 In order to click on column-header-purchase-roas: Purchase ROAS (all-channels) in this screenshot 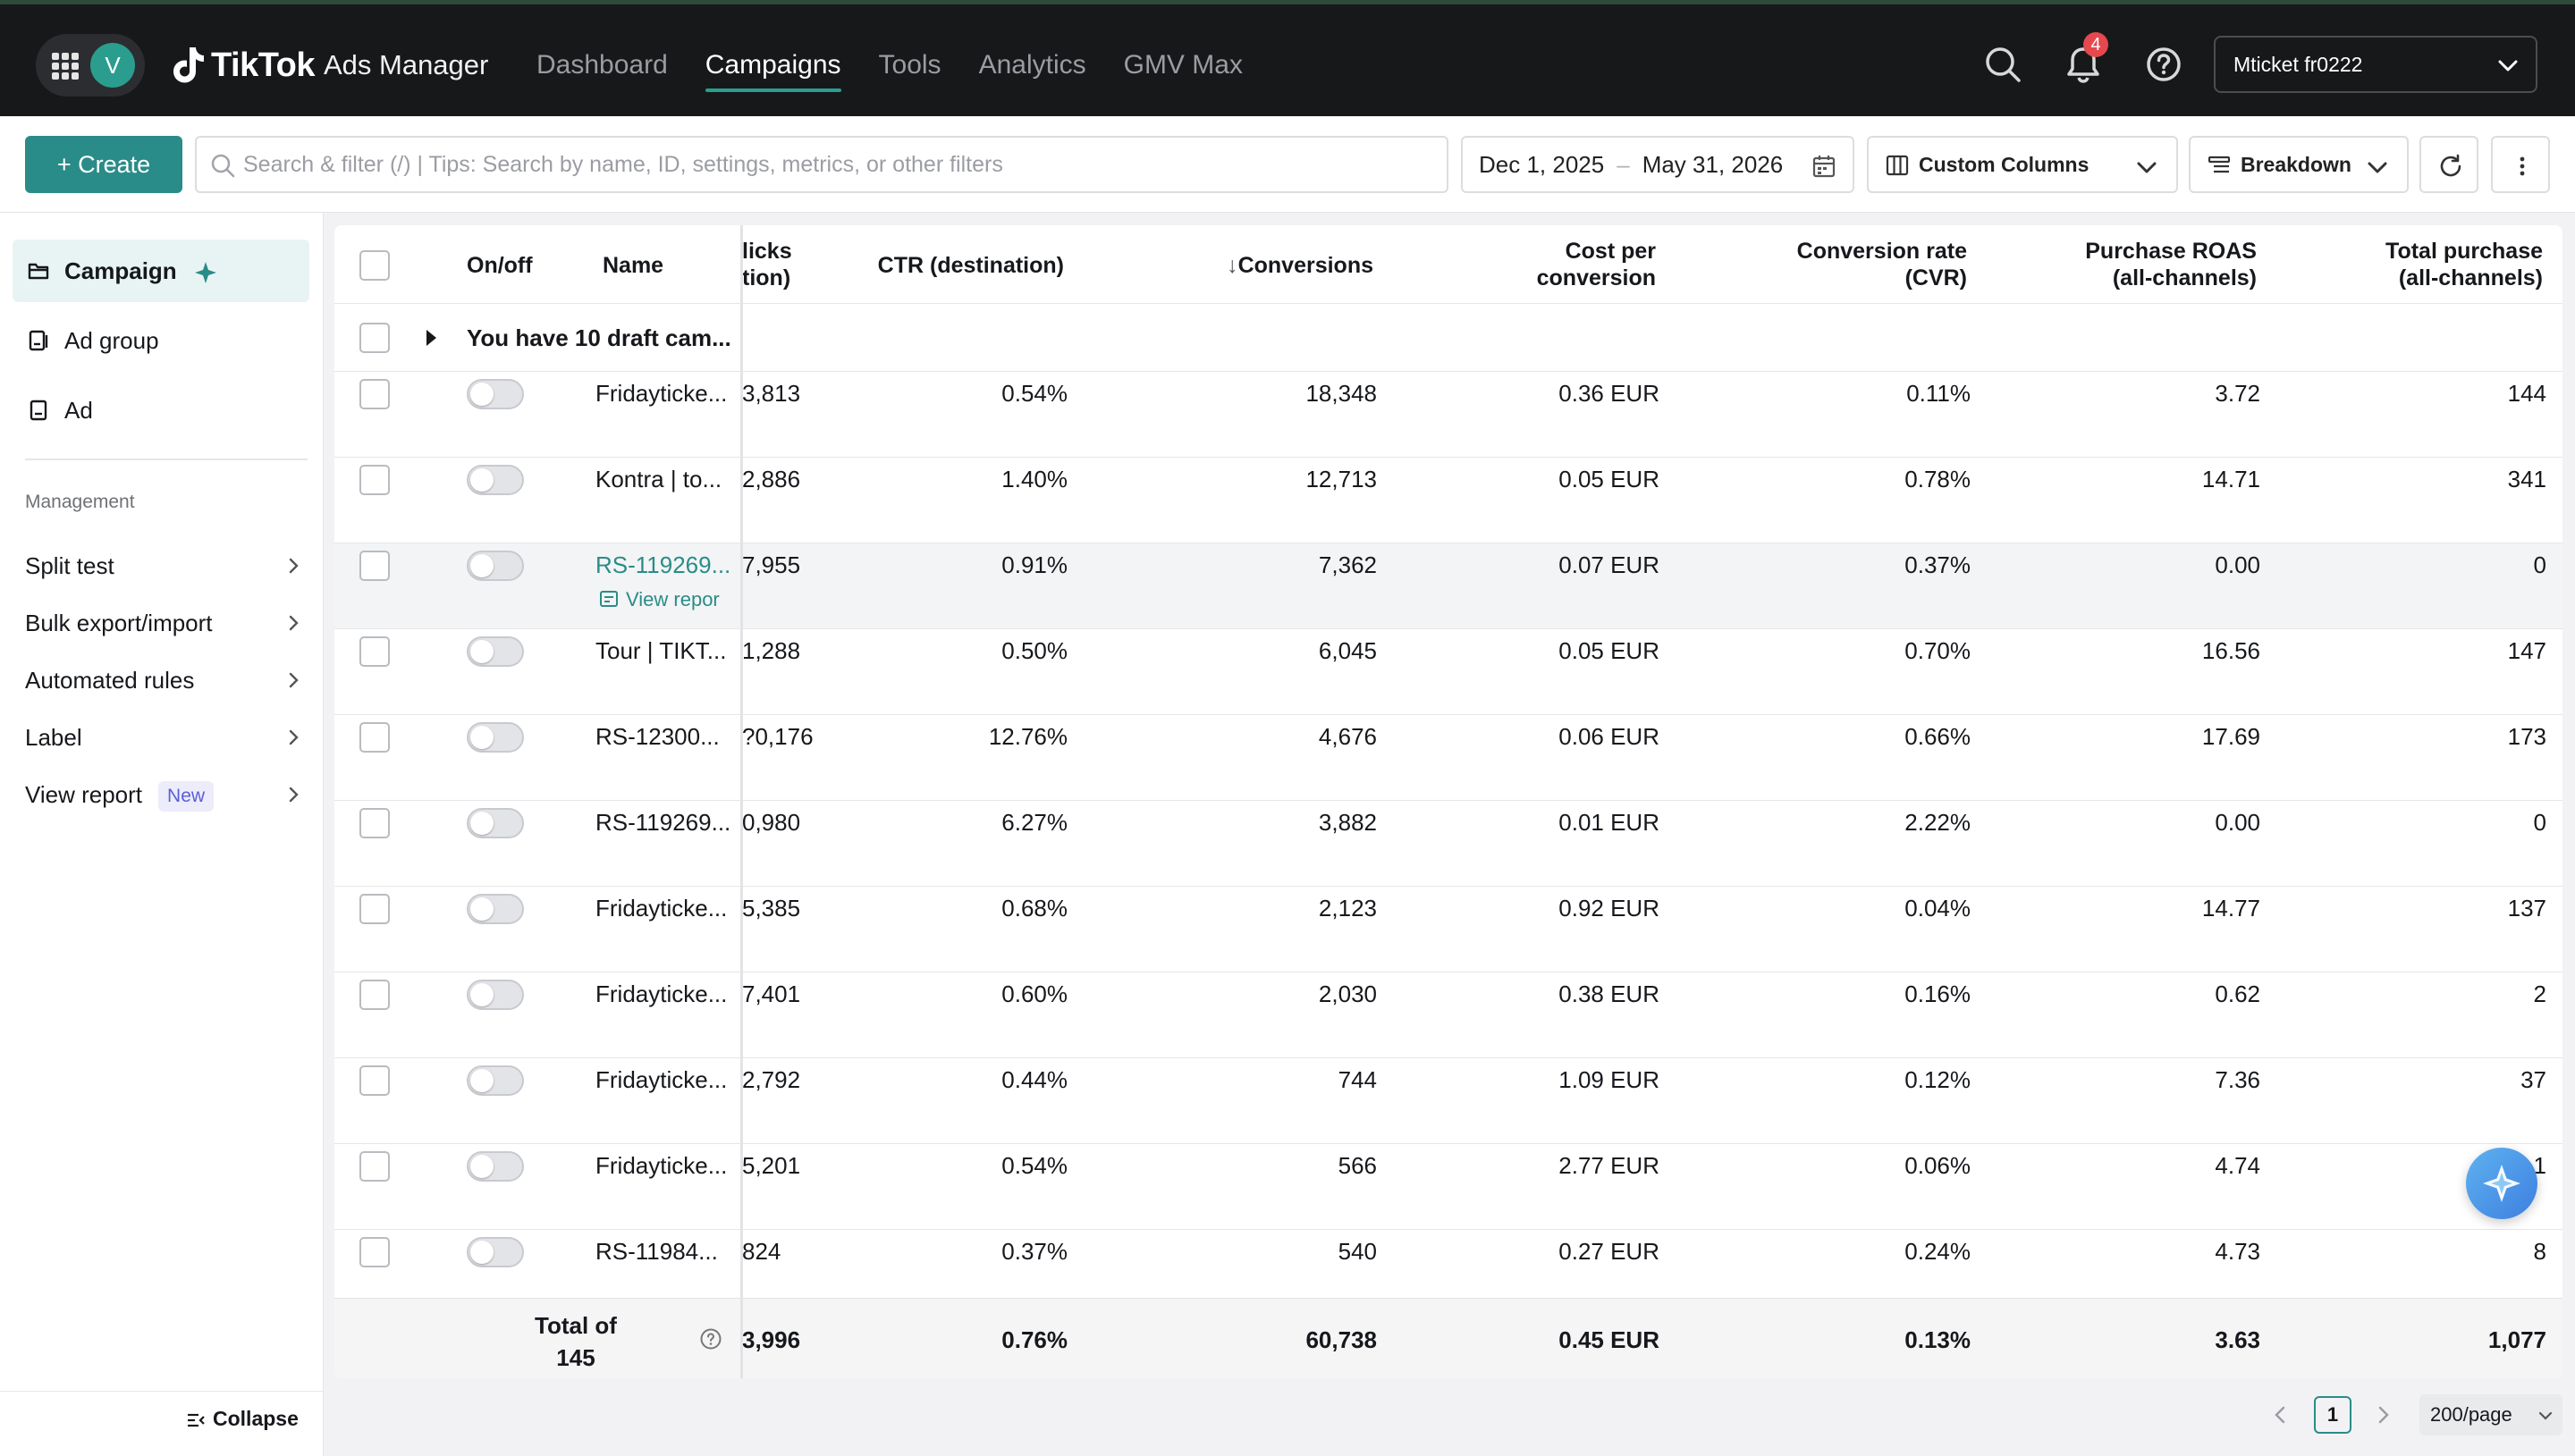, I will do `click(2136, 265)`.